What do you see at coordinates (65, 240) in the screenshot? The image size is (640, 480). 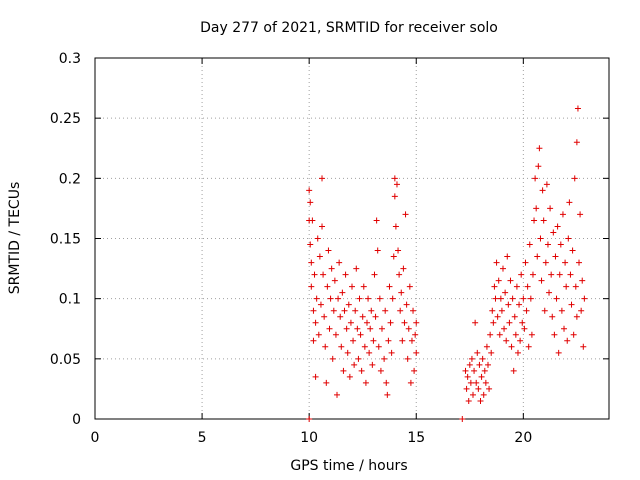 I see `y-tick-label: 0.15` at bounding box center [65, 240].